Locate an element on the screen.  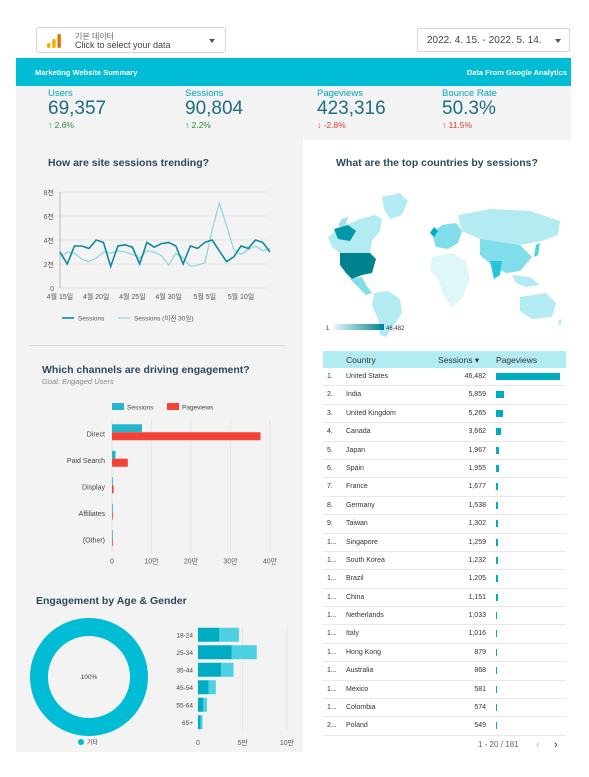
row-rank: 5. is located at coordinates (330, 450).